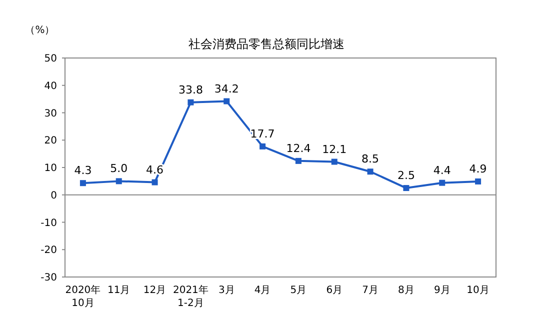 The width and height of the screenshot is (553, 332). Describe the element at coordinates (154, 290) in the screenshot. I see `x-tick-label: 12月` at that location.